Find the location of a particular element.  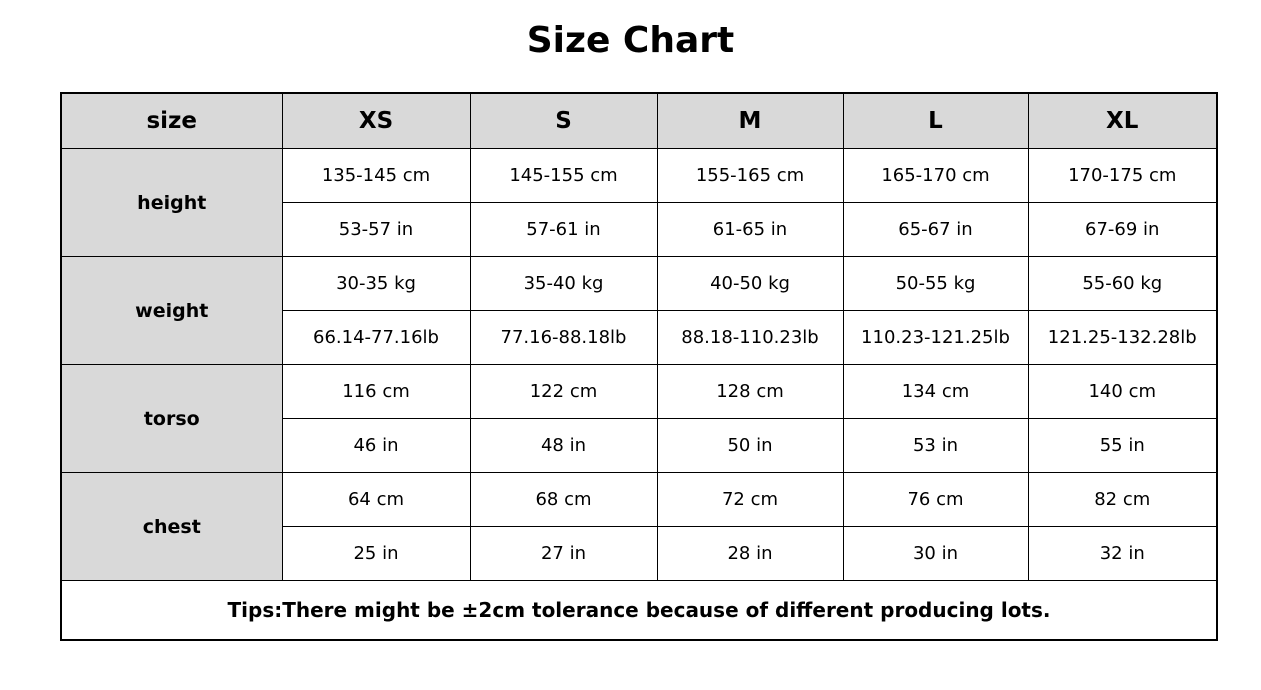

cell: 46 in is located at coordinates (376, 445).